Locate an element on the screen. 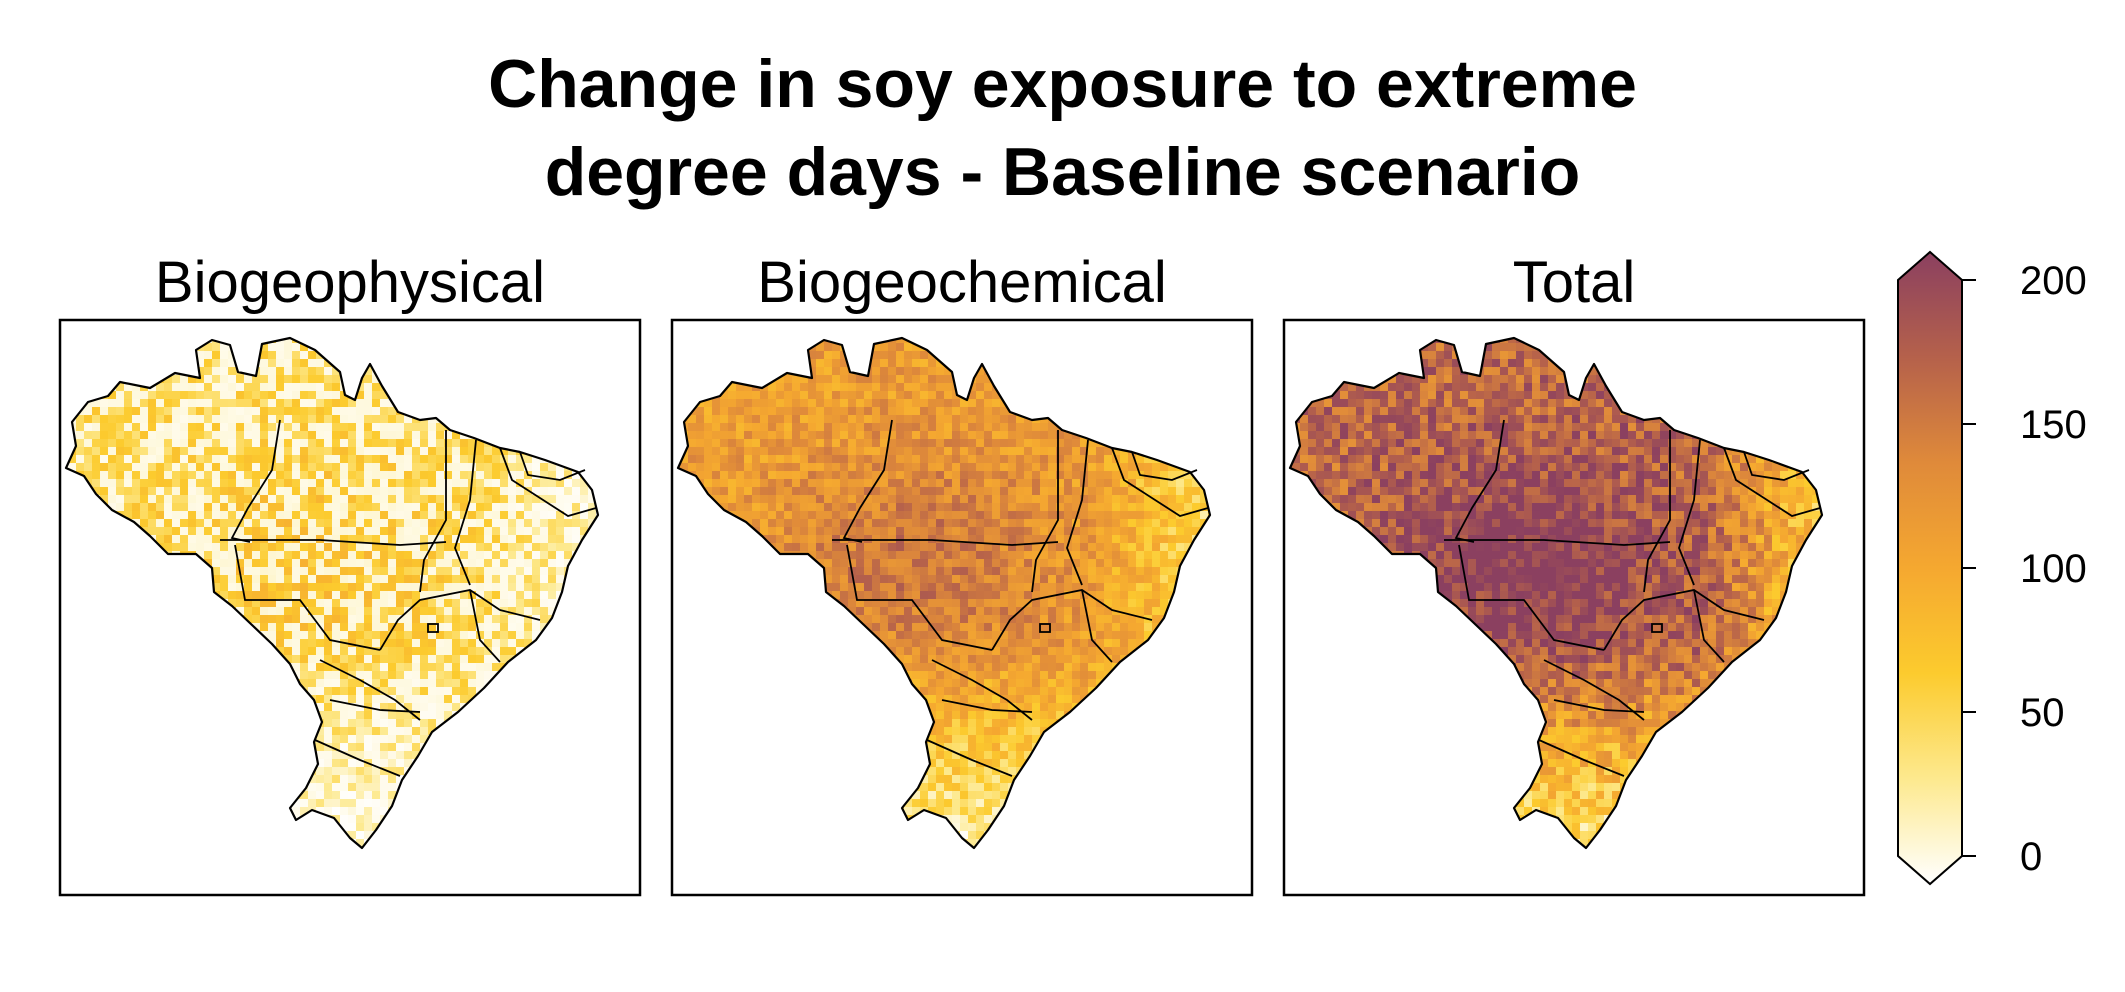 The height and width of the screenshot is (992, 2125). colorbar-tick-label: 100 is located at coordinates (2053, 569).